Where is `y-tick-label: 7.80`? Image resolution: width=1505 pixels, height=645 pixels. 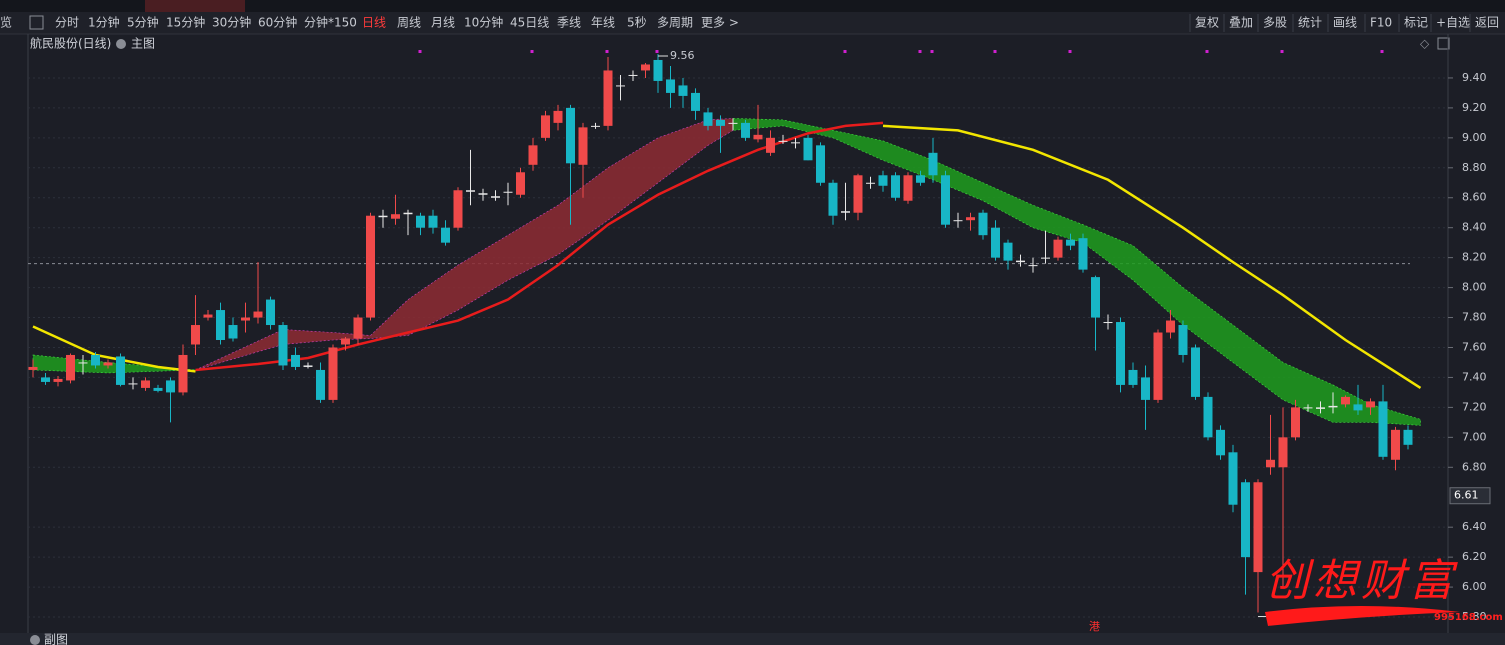 y-tick-label: 7.80 is located at coordinates (1474, 317).